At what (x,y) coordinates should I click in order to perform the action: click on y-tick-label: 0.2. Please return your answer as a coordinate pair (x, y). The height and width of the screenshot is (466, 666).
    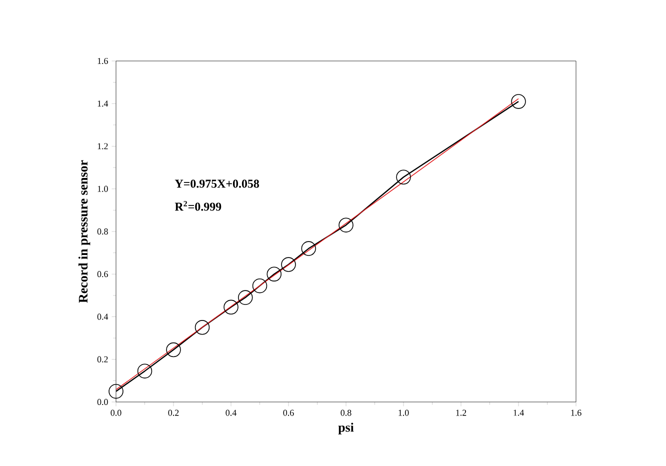
    Looking at the image, I should click on (102, 359).